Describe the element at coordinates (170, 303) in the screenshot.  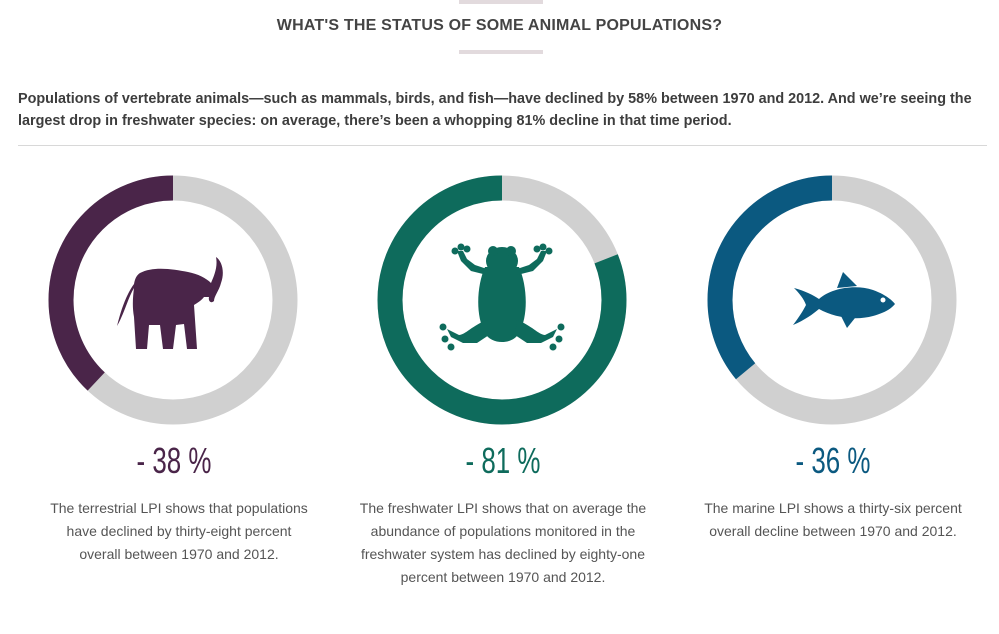
I see `elephant-icon` at that location.